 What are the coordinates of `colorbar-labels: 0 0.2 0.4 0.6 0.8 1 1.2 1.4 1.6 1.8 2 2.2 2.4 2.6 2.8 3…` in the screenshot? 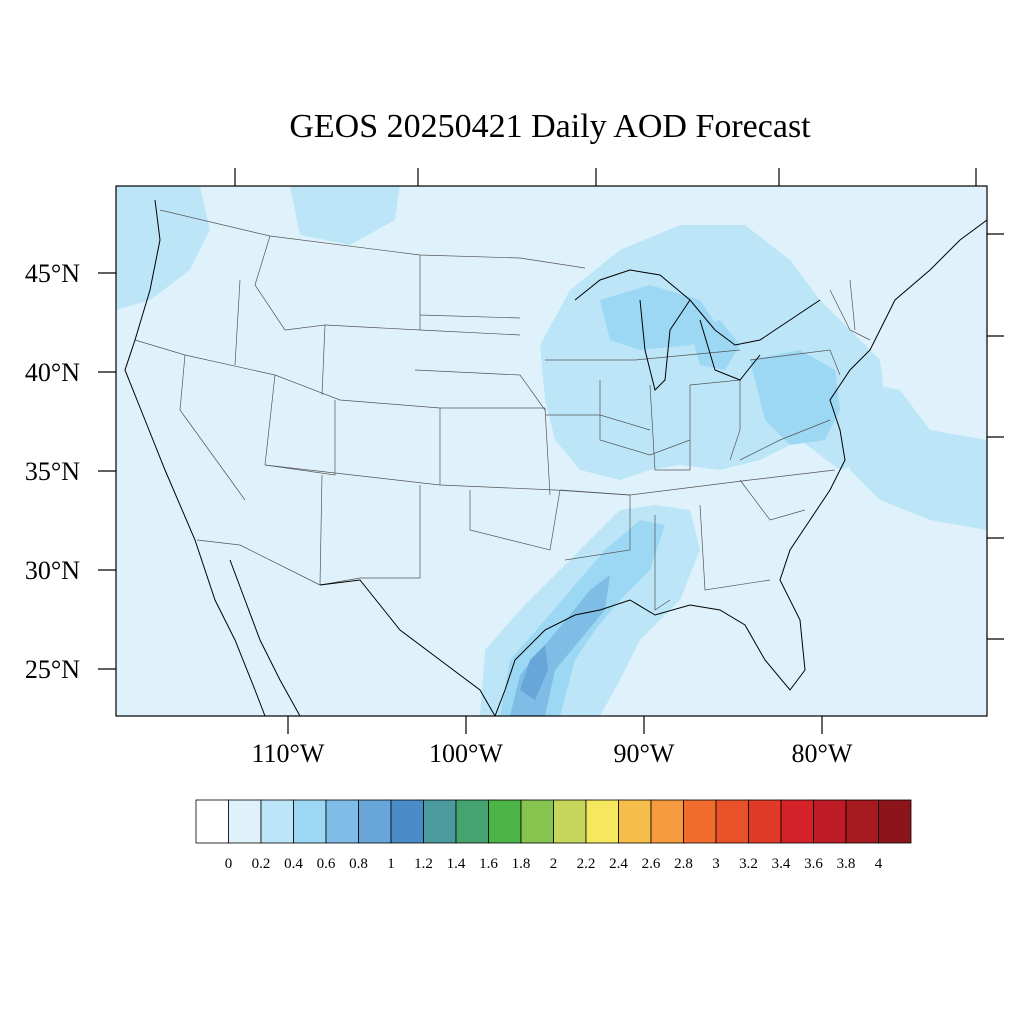 It's located at (554, 864).